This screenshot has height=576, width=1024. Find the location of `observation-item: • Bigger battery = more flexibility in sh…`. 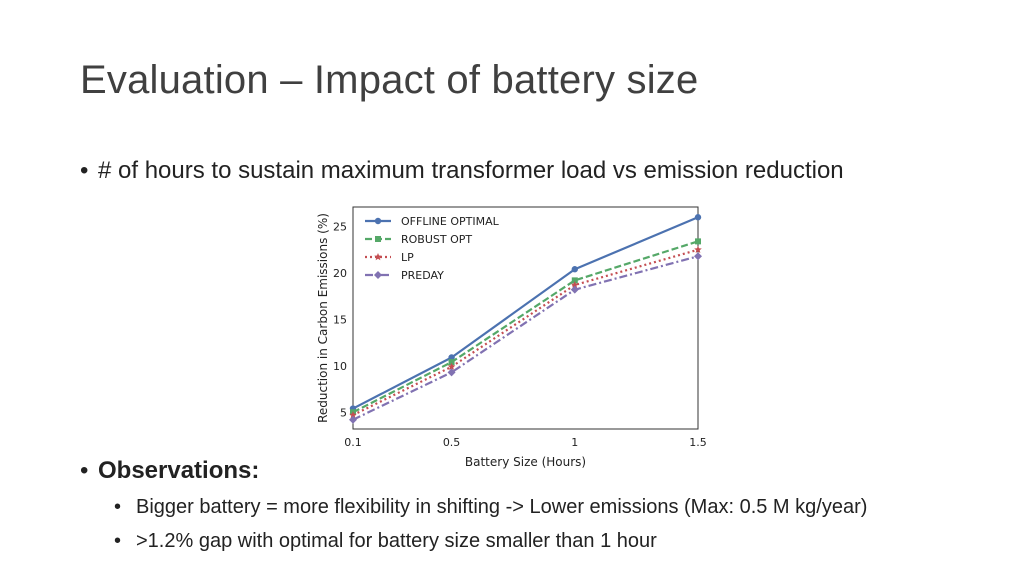

observation-item: • Bigger battery = more flexibility in sh… is located at coordinates (490, 507).